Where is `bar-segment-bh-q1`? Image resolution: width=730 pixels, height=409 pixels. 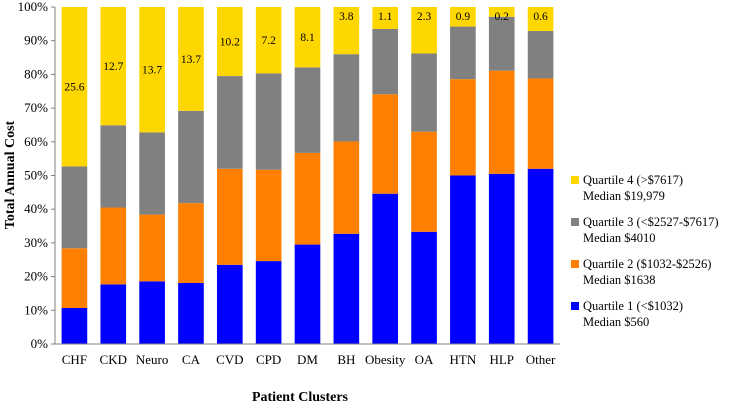 bar-segment-bh-q1 is located at coordinates (346, 288).